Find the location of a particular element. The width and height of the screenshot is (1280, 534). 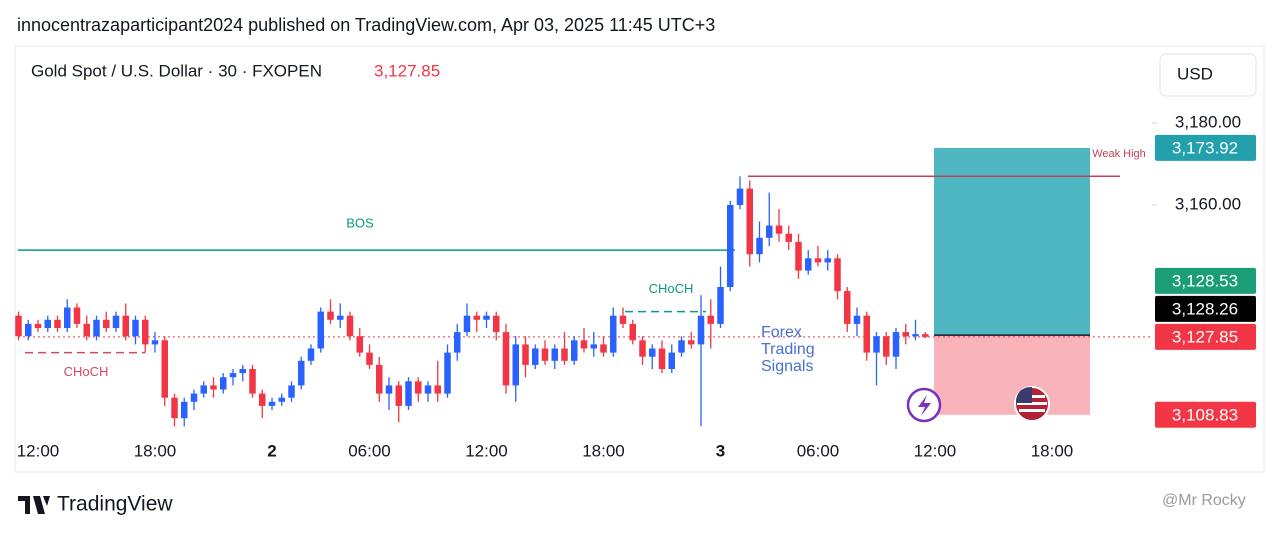

y-tick-label: 3,180.00 is located at coordinates (1208, 121).